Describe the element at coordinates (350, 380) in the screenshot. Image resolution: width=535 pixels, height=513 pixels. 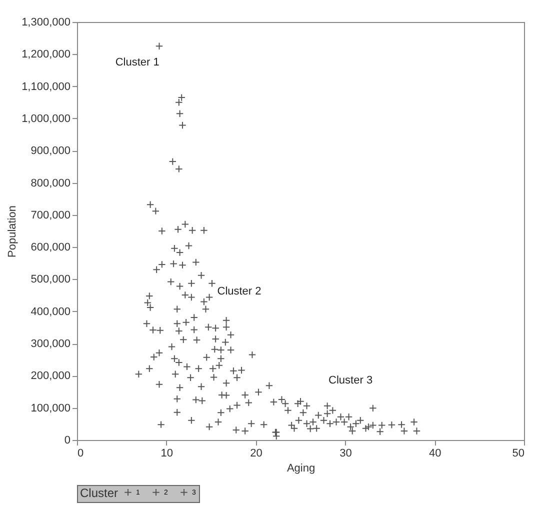
I see `annotation: Cluster 3` at that location.